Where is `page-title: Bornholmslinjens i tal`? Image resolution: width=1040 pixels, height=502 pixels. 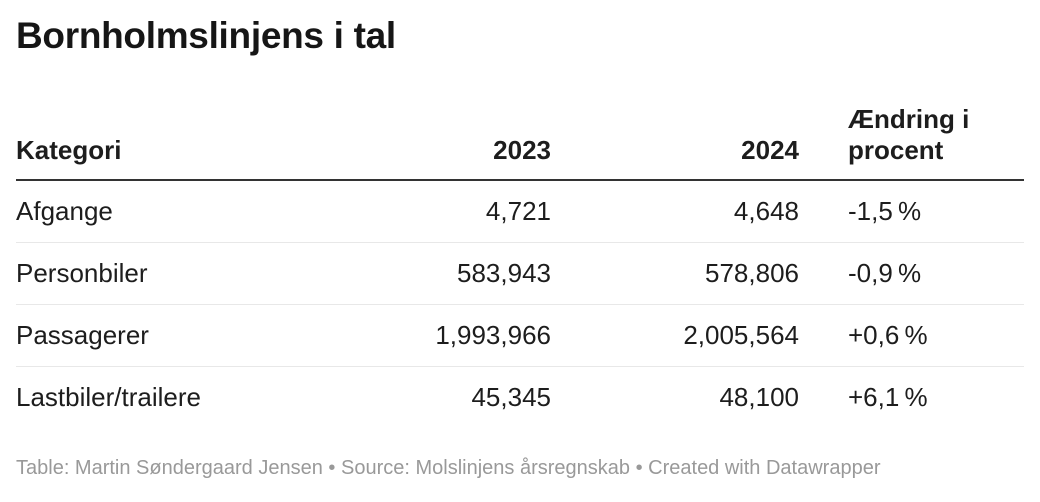 page-title: Bornholmslinjens i tal is located at coordinates (206, 35).